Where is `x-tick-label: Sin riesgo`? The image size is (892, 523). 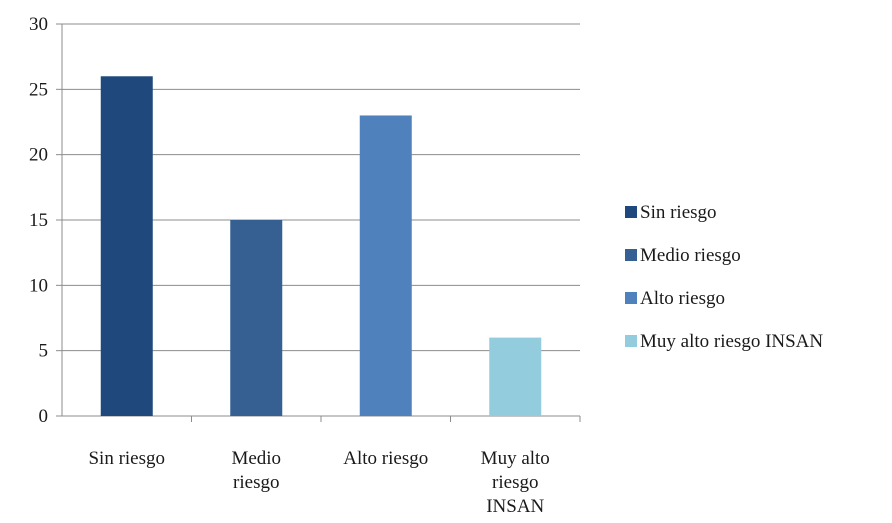
x-tick-label: Sin riesgo is located at coordinates (126, 458).